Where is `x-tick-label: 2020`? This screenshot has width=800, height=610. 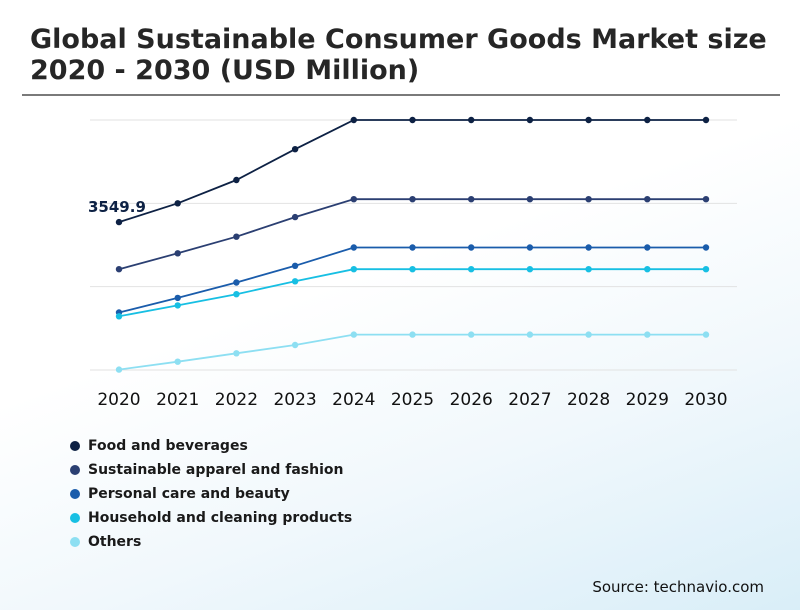
x-tick-label: 2020 is located at coordinates (118, 400).